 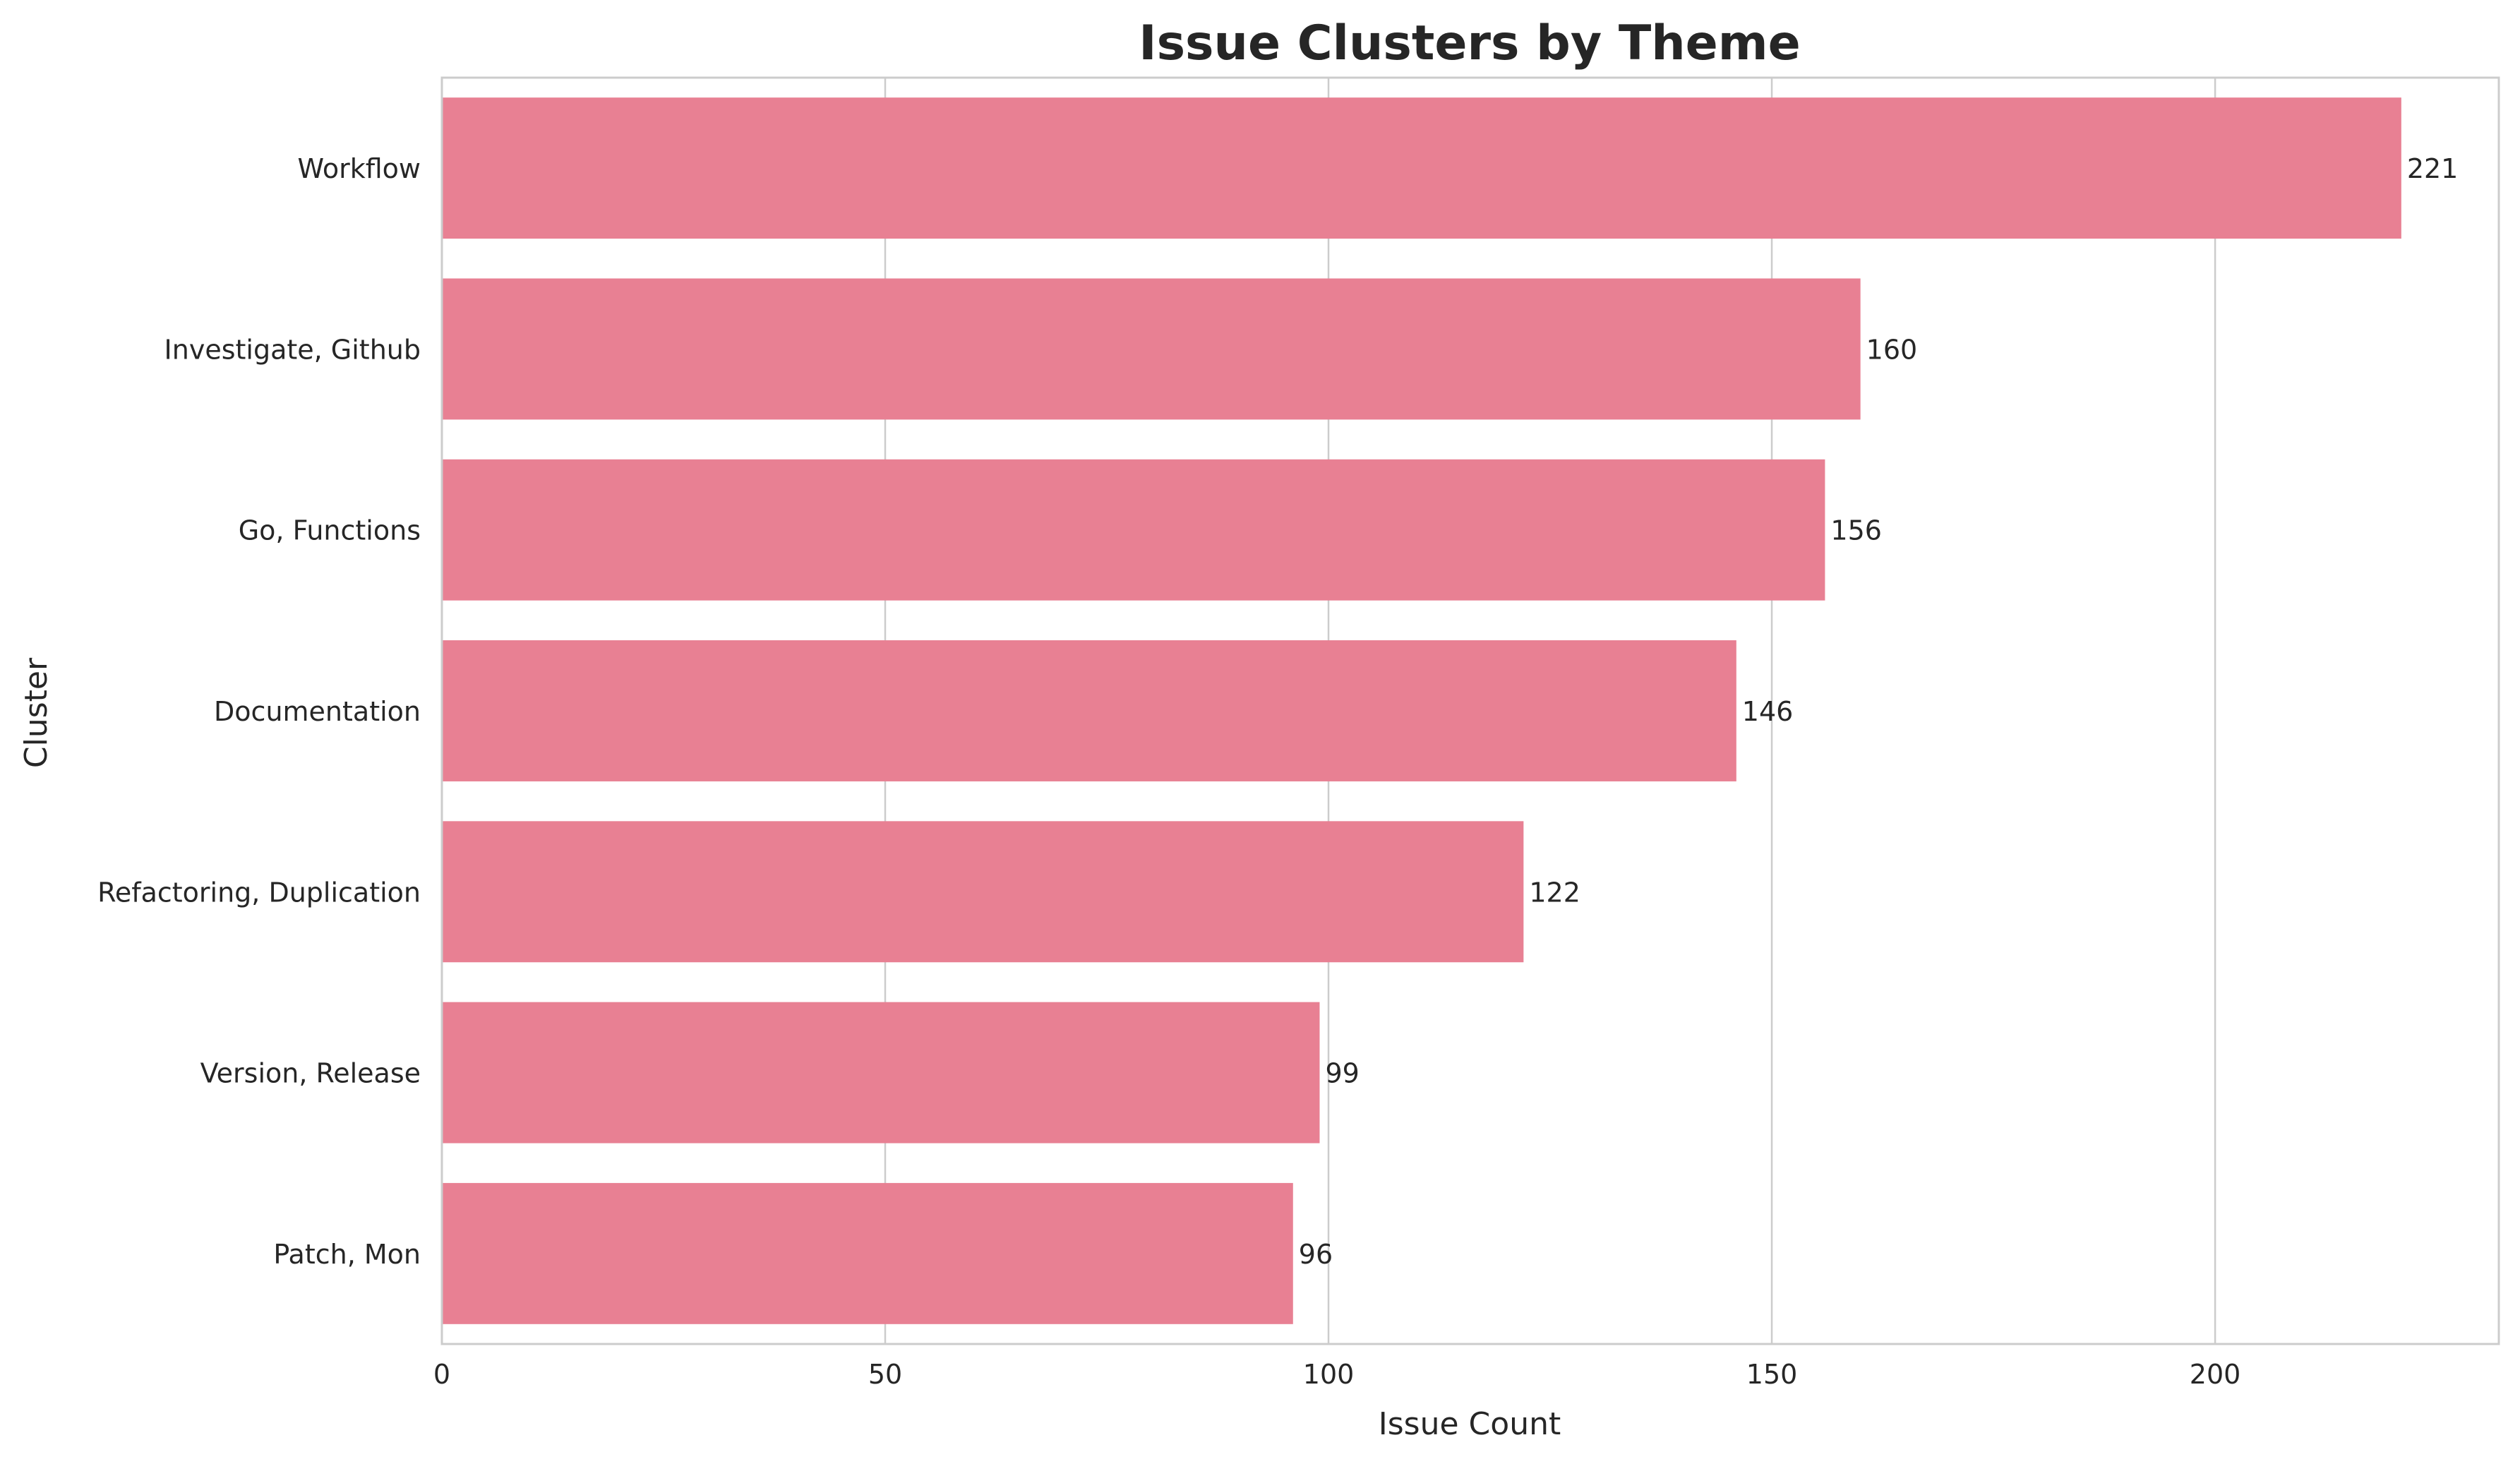 I want to click on y-tick-label-1: Investigate, Github, so click(x=292, y=349).